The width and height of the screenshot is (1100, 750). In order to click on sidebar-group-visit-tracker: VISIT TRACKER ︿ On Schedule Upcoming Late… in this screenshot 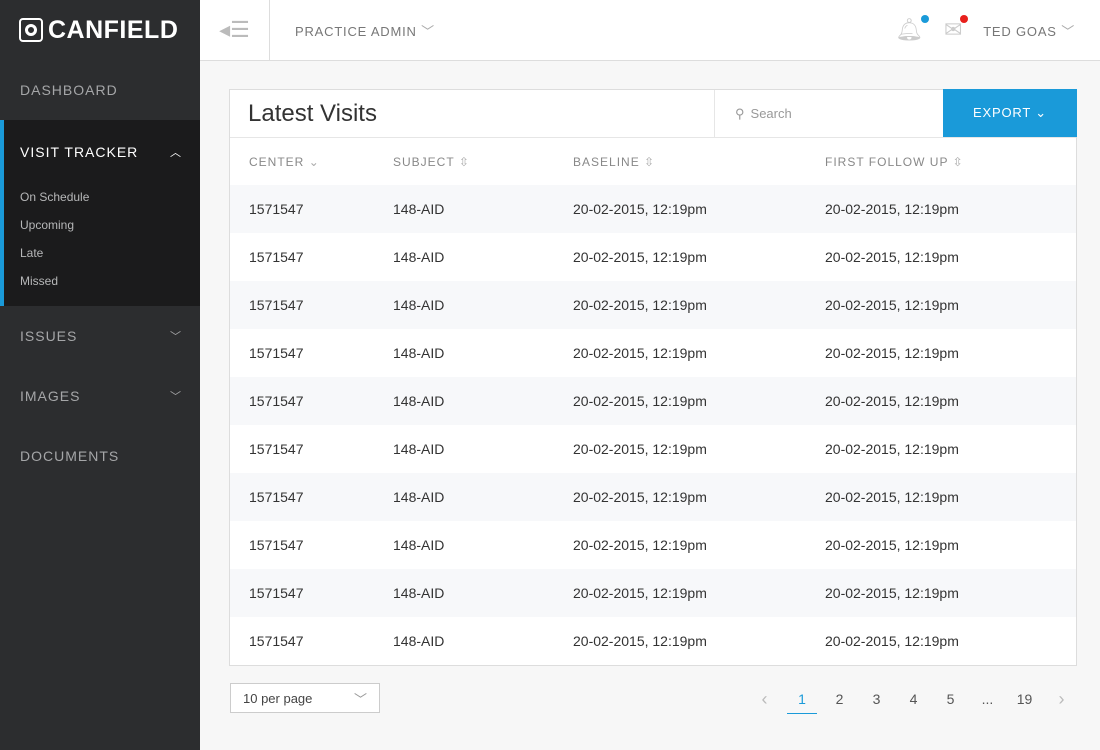, I will do `click(100, 213)`.